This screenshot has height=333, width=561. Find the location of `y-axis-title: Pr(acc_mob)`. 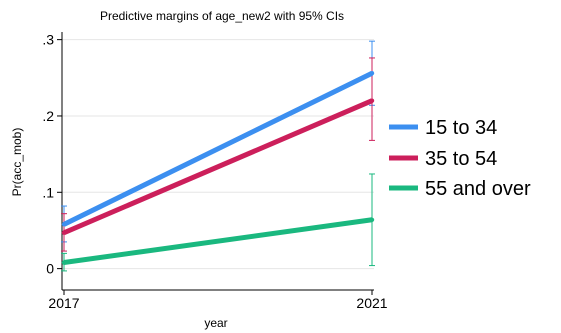

y-axis-title: Pr(acc_mob) is located at coordinates (17, 162).